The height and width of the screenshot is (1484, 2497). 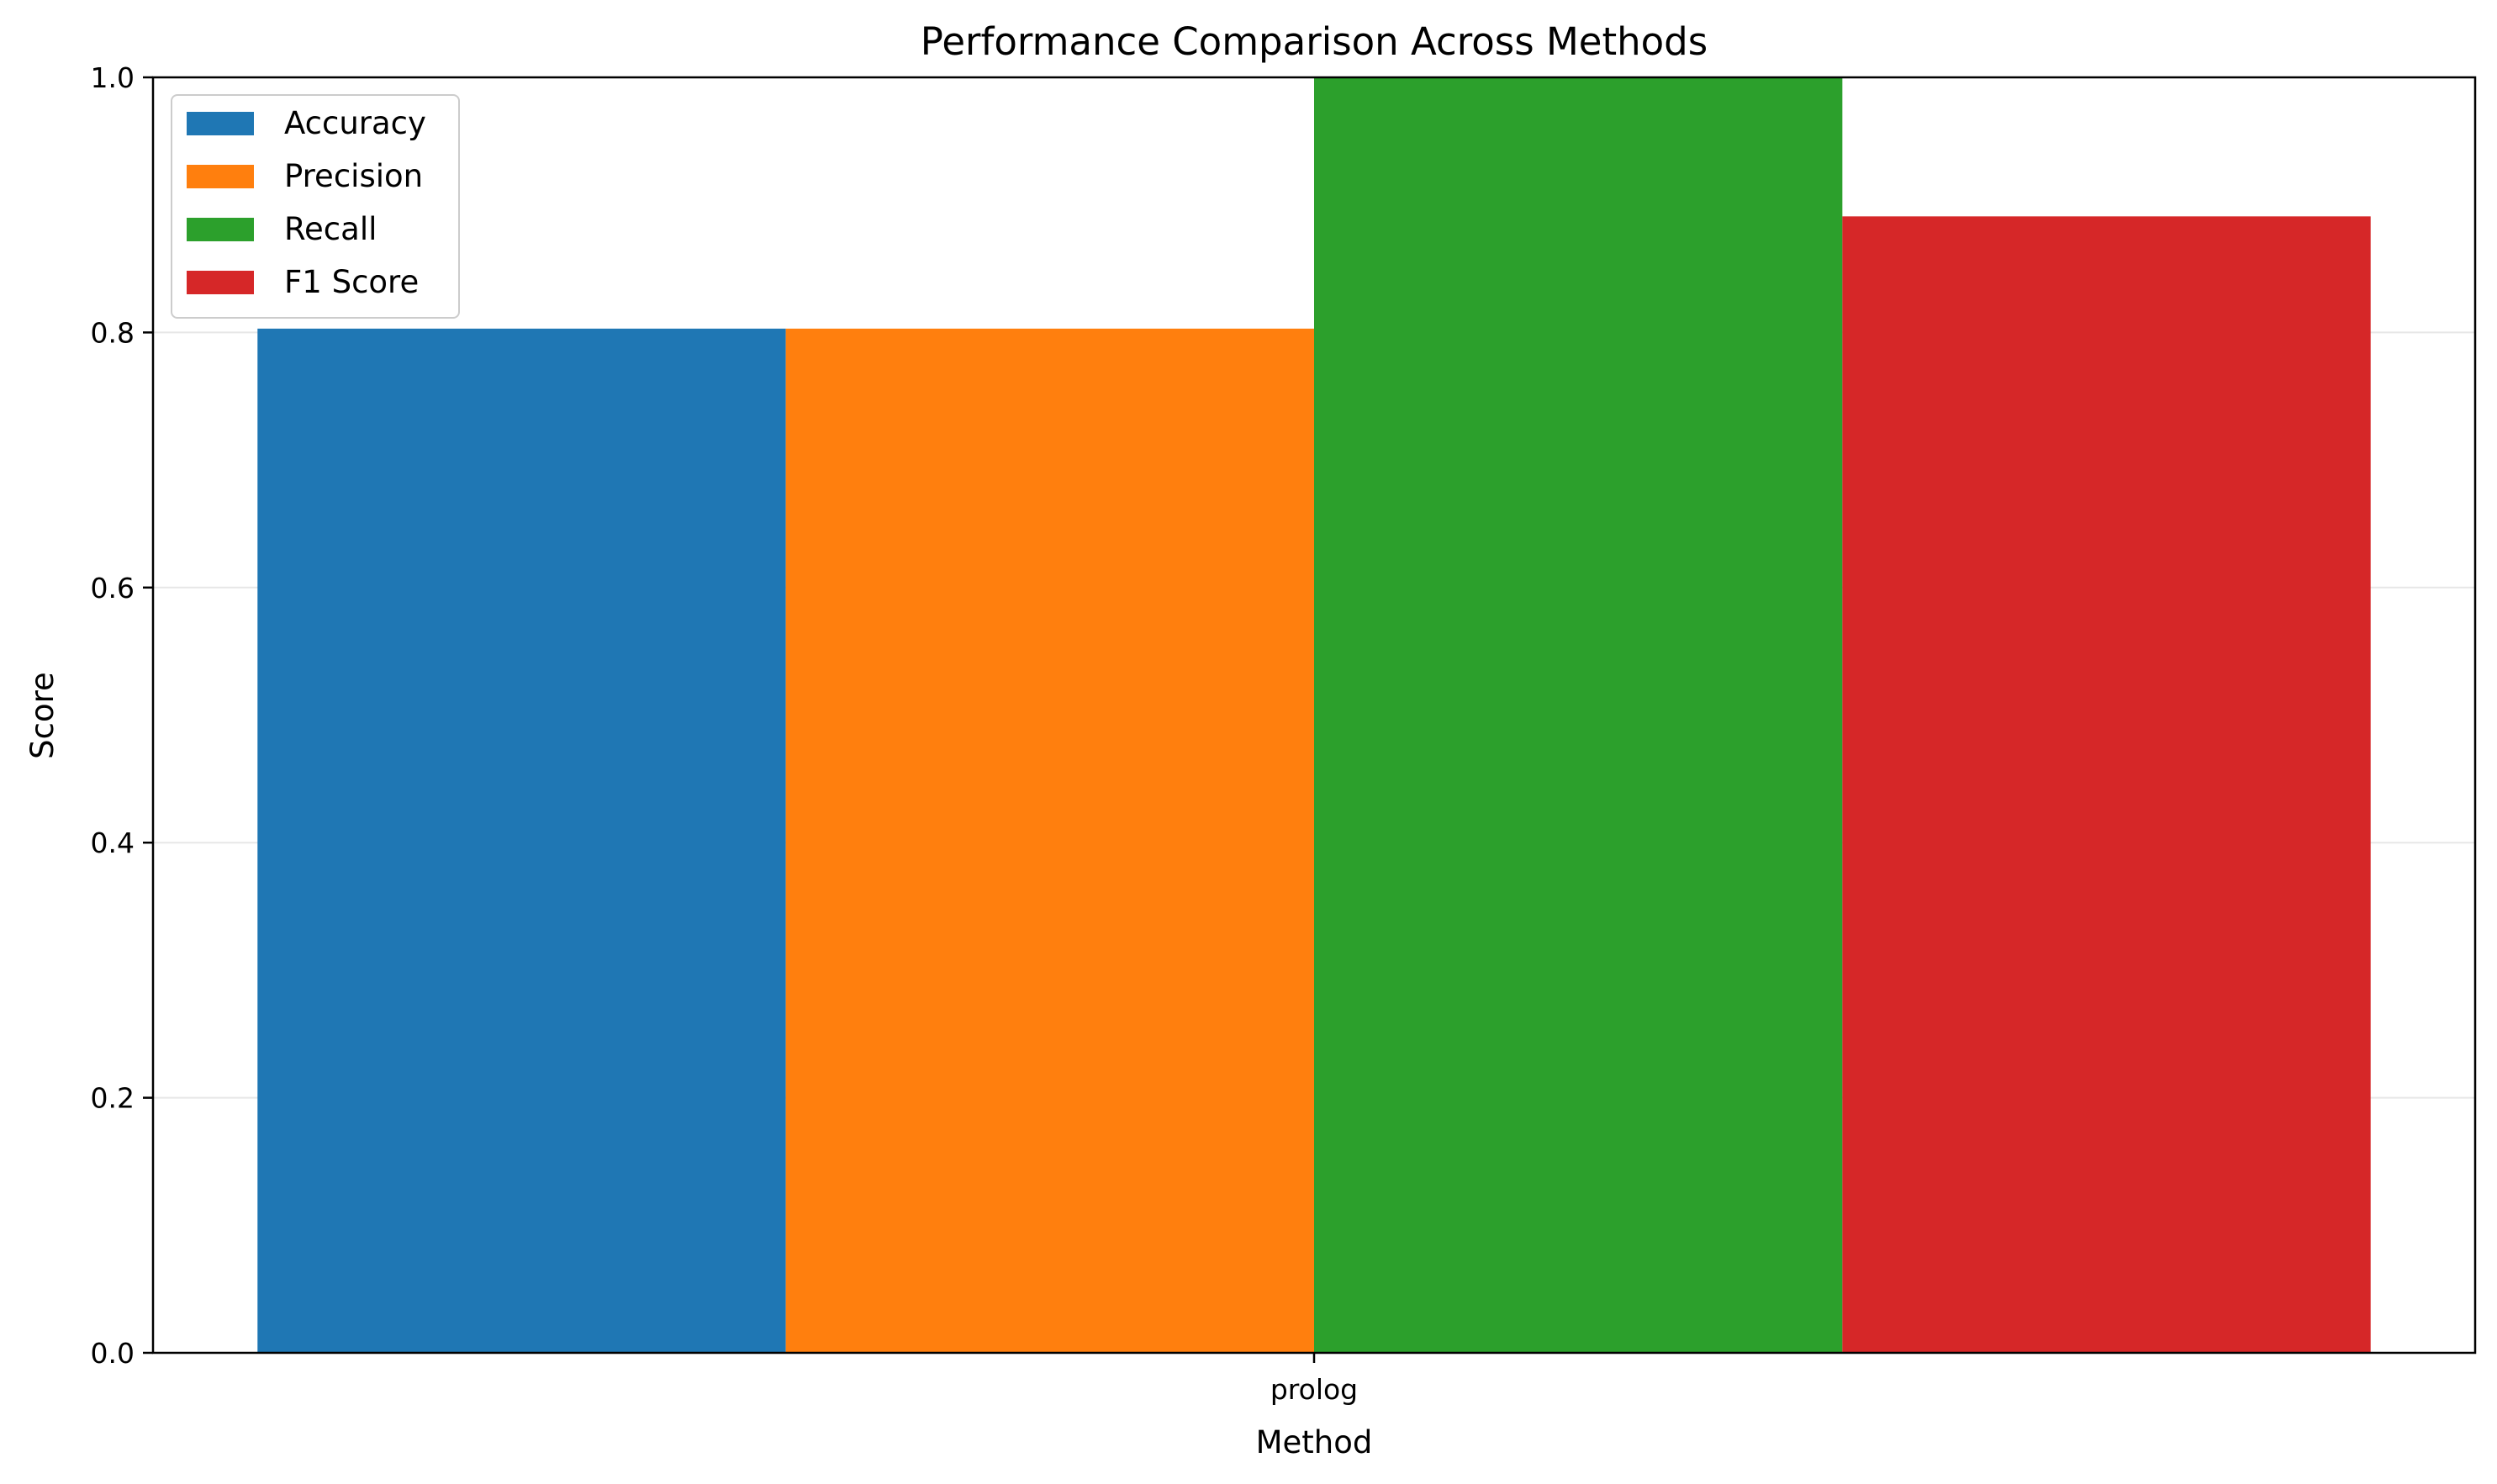 What do you see at coordinates (1049, 840) in the screenshot?
I see `bar-precision-prolog` at bounding box center [1049, 840].